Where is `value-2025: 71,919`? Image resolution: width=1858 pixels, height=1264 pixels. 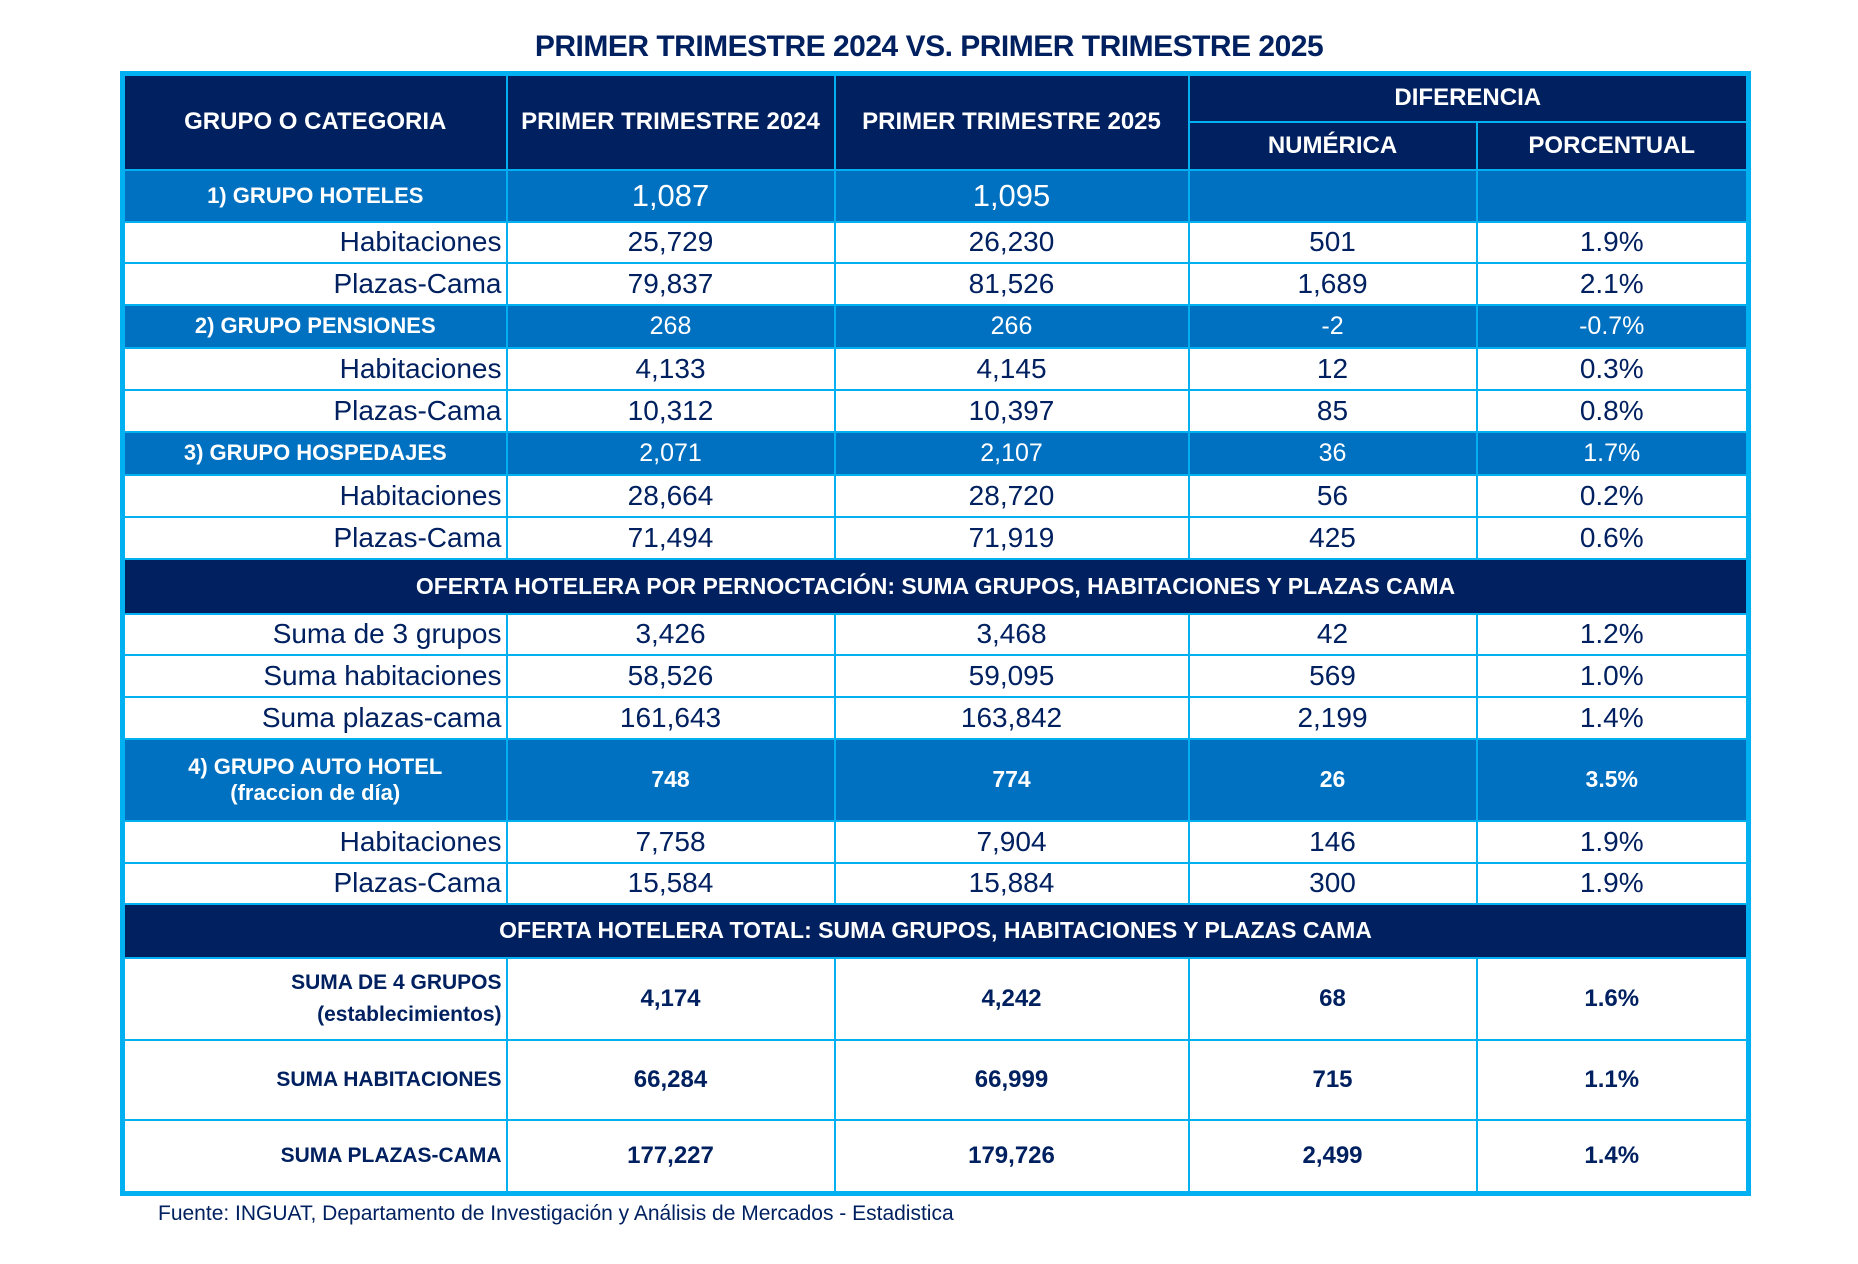
value-2025: 71,919 is located at coordinates (1011, 537).